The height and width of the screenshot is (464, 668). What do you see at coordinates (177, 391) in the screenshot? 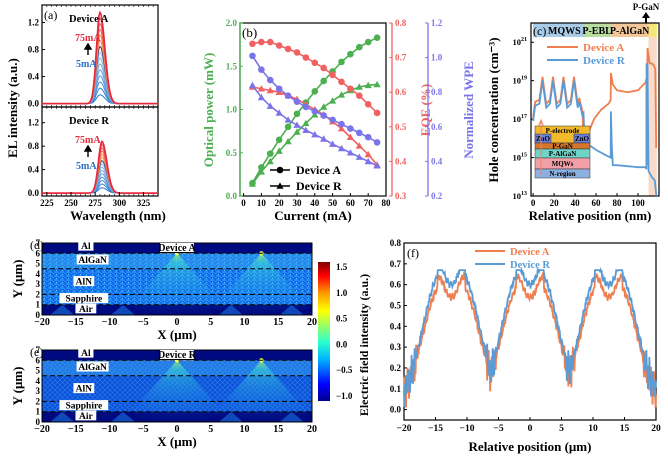
I see `emission-cone` at bounding box center [177, 391].